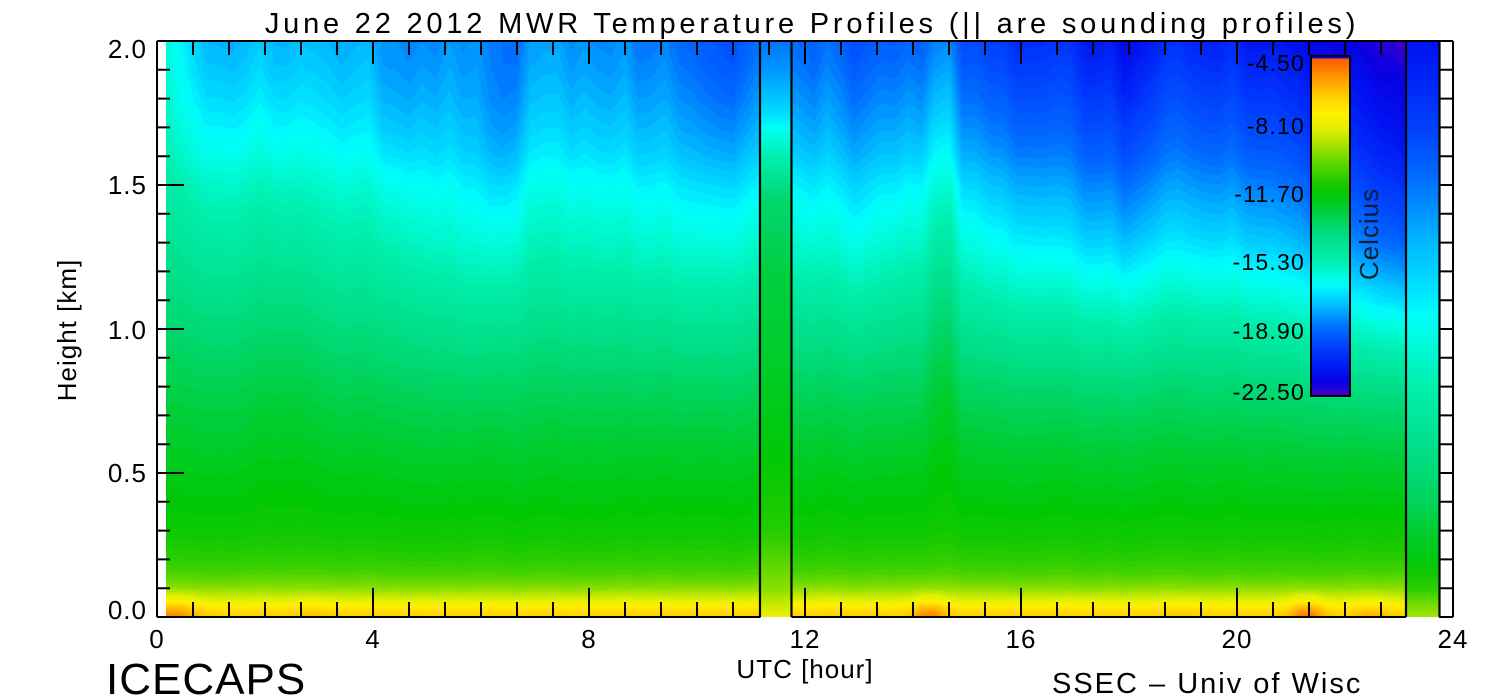 The width and height of the screenshot is (1500, 700). Describe the element at coordinates (1276, 63) in the screenshot. I see `svg-text: -4.50` at that location.